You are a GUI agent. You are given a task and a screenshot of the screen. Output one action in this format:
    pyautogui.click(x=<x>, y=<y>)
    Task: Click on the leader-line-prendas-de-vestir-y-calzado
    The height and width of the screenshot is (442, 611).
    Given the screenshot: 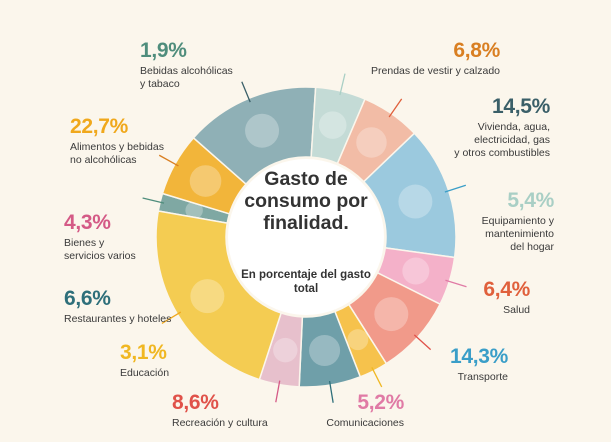 What is the action you would take?
    pyautogui.click(x=168, y=160)
    